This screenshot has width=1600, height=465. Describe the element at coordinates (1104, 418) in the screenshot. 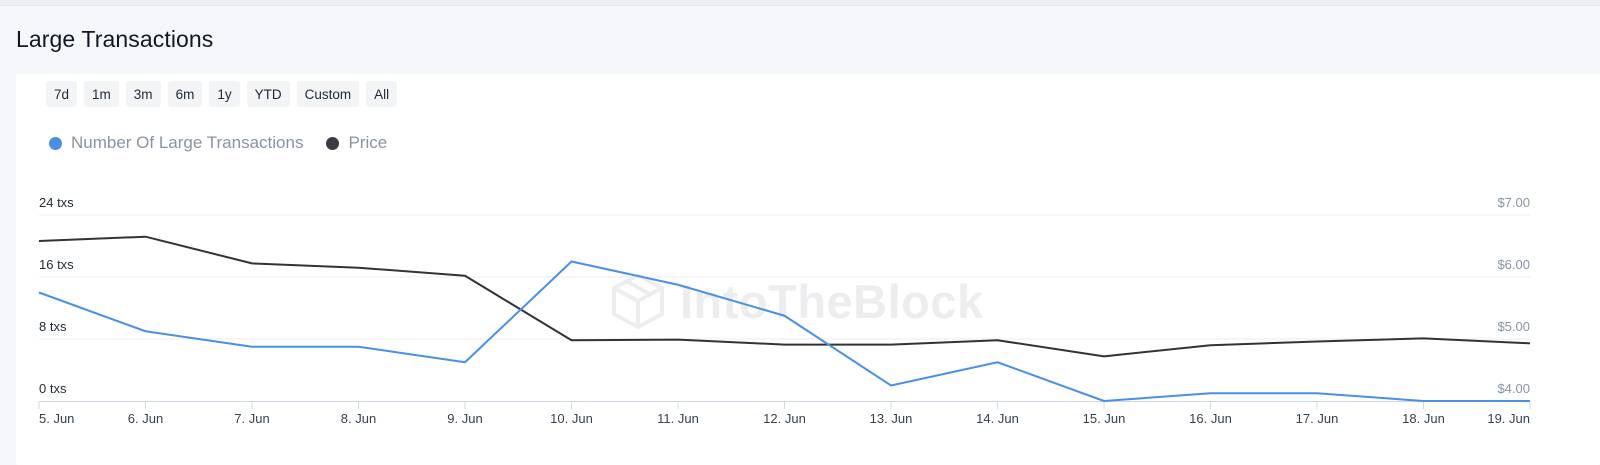

I see `x-tick-label: 15. Jun` at that location.